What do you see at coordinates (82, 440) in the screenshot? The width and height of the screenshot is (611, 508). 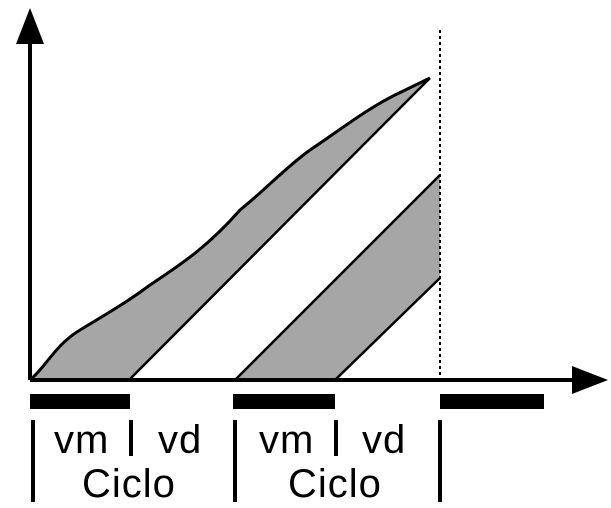 I see `phase-label-vm-1: vm` at bounding box center [82, 440].